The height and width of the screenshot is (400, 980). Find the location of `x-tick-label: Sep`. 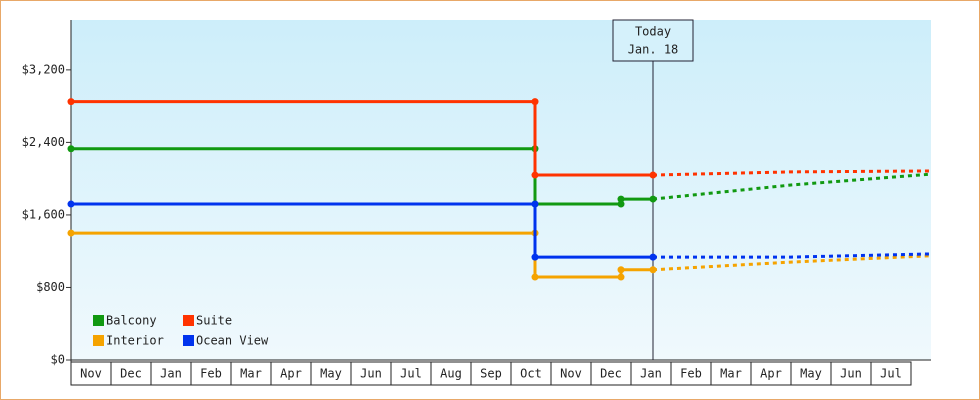

x-tick-label: Sep is located at coordinates (491, 374).